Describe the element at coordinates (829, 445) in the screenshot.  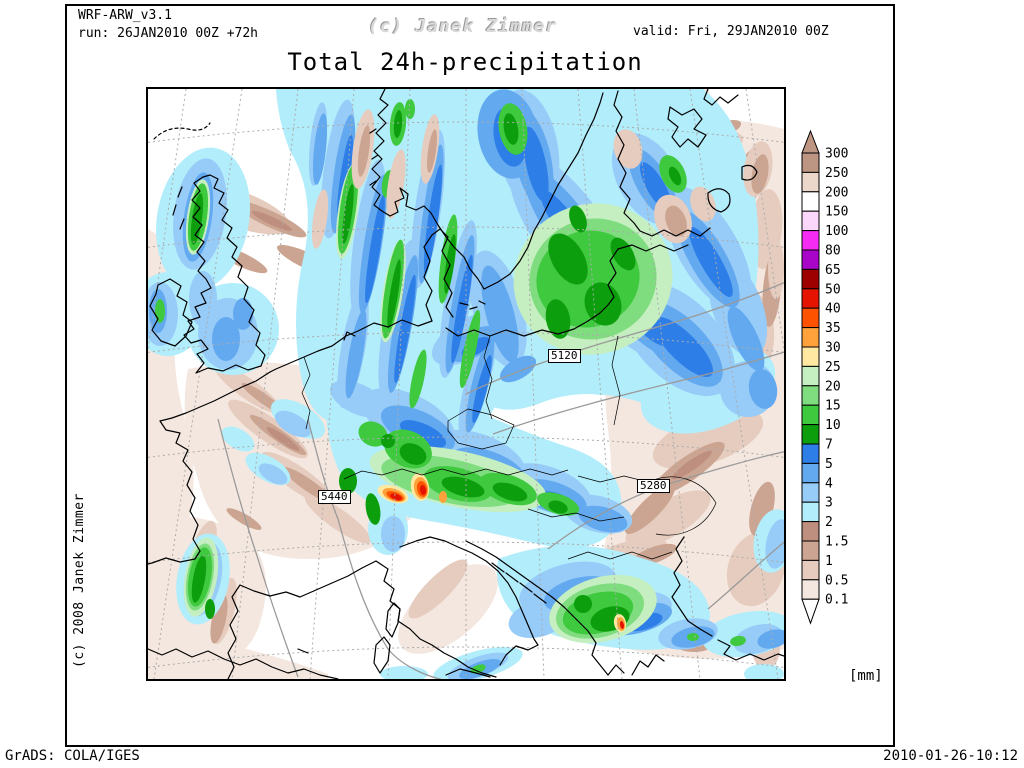
I see `legend-tick-label: 7` at that location.